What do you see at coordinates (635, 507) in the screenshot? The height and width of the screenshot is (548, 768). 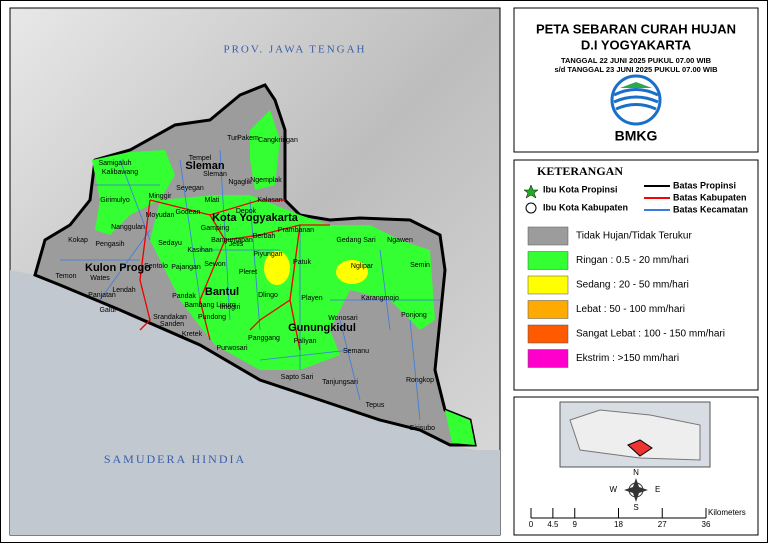 I see `compass-s: S` at bounding box center [635, 507].